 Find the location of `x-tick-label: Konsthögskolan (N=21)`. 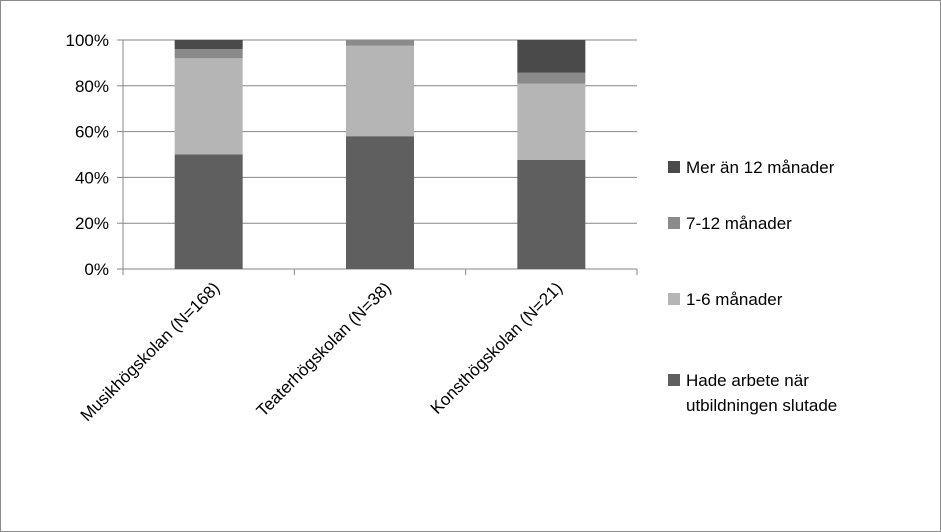

x-tick-label: Konsthögskolan (N=21) is located at coordinates (496, 347).